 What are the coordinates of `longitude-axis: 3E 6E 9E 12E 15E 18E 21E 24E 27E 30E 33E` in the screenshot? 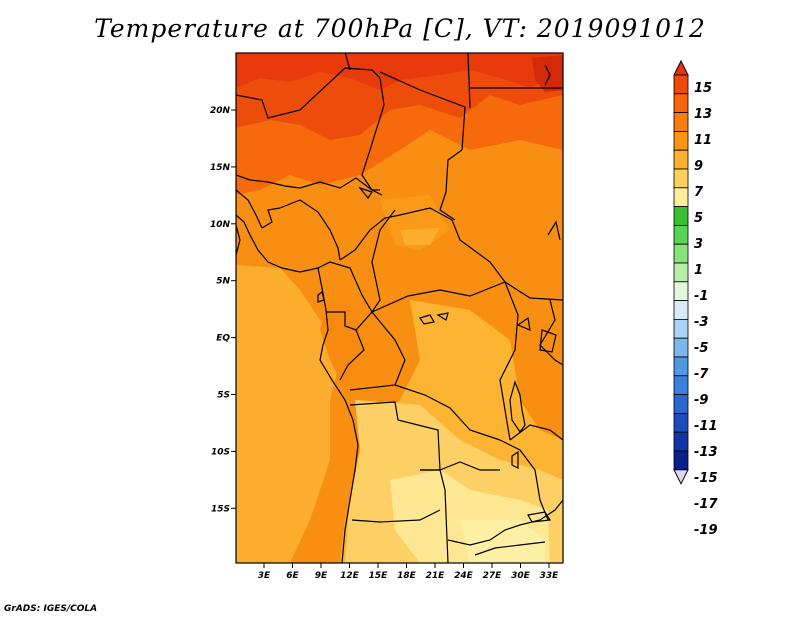 It's located at (408, 572).